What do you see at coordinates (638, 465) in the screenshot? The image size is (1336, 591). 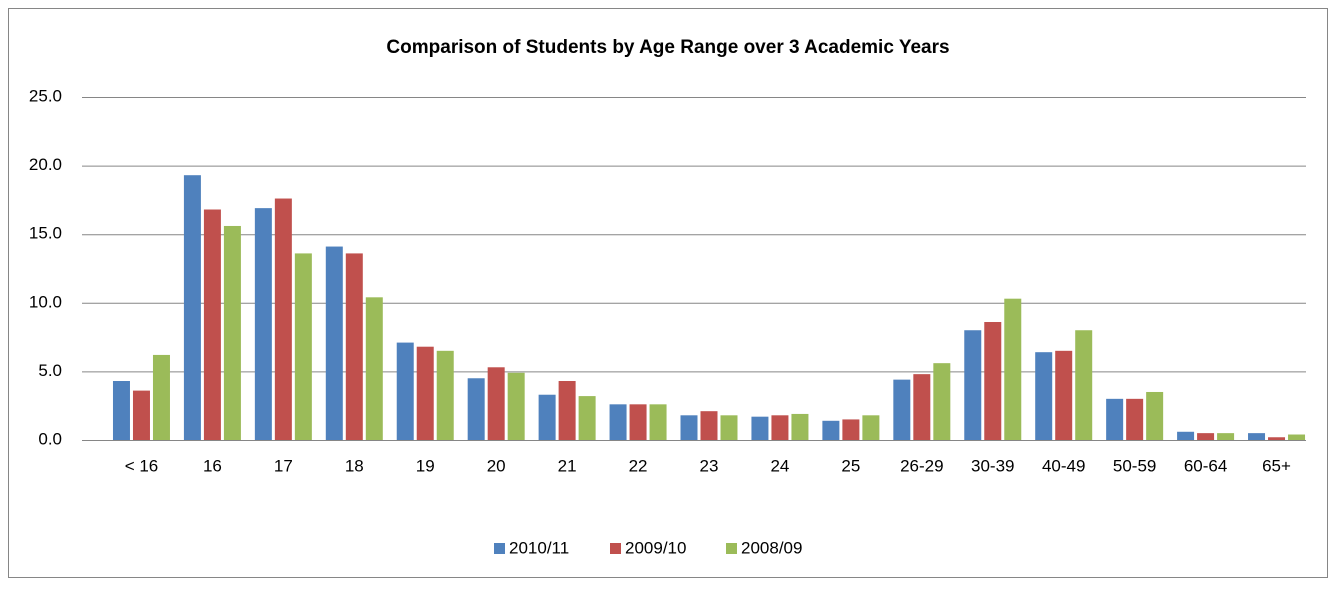 I see `x-tick-label: 22` at bounding box center [638, 465].